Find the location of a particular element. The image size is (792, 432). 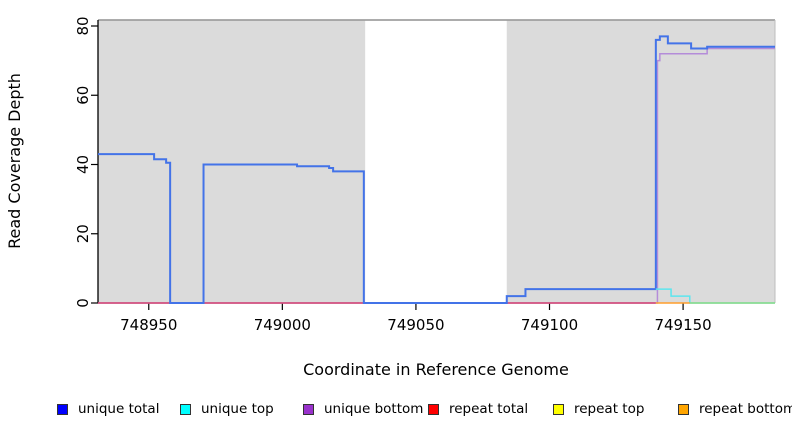

legend-label: repeat bottom is located at coordinates (745, 409).